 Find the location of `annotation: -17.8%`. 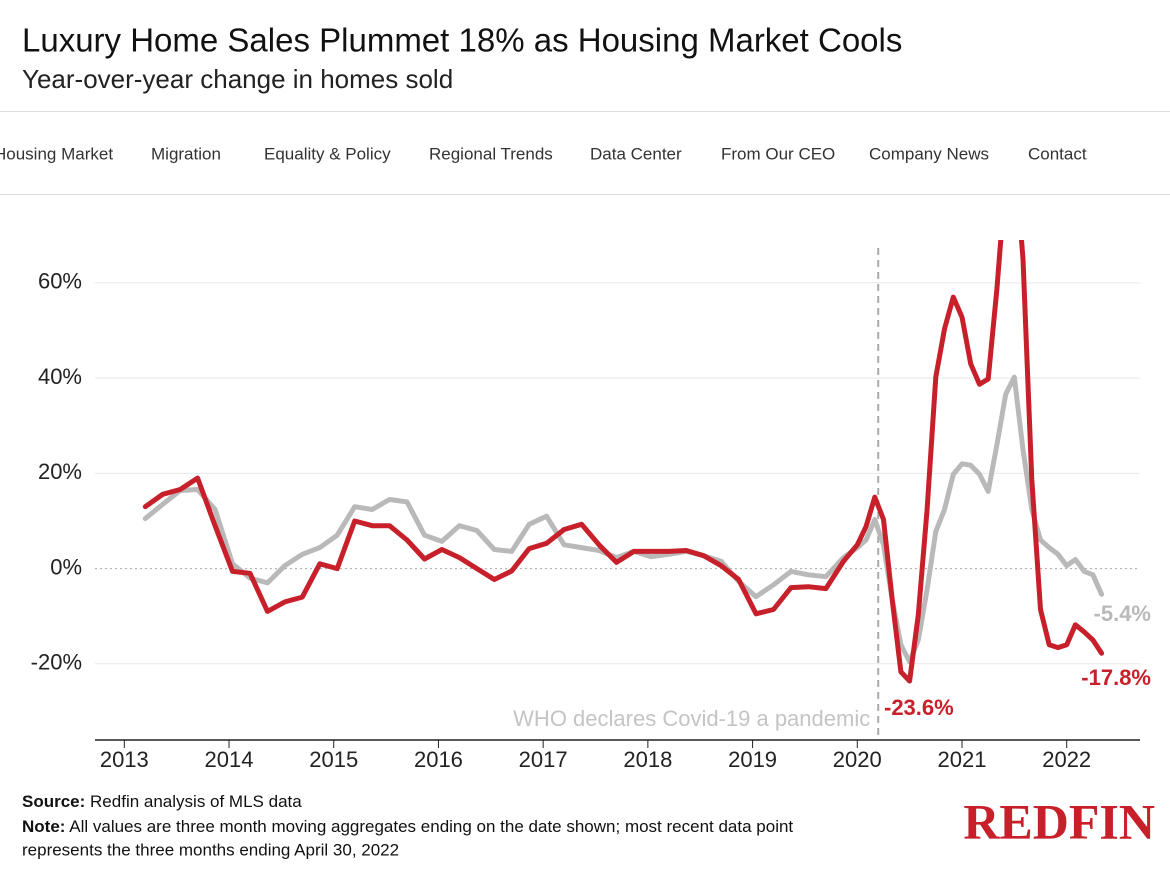

annotation: -17.8% is located at coordinates (1116, 677).